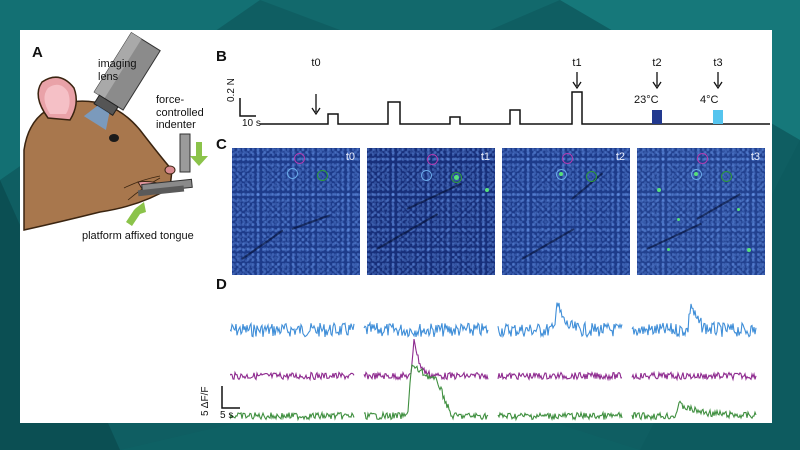 The image size is (800, 450). Describe the element at coordinates (515, 108) in the screenshot. I see `force-trace-line` at that location.